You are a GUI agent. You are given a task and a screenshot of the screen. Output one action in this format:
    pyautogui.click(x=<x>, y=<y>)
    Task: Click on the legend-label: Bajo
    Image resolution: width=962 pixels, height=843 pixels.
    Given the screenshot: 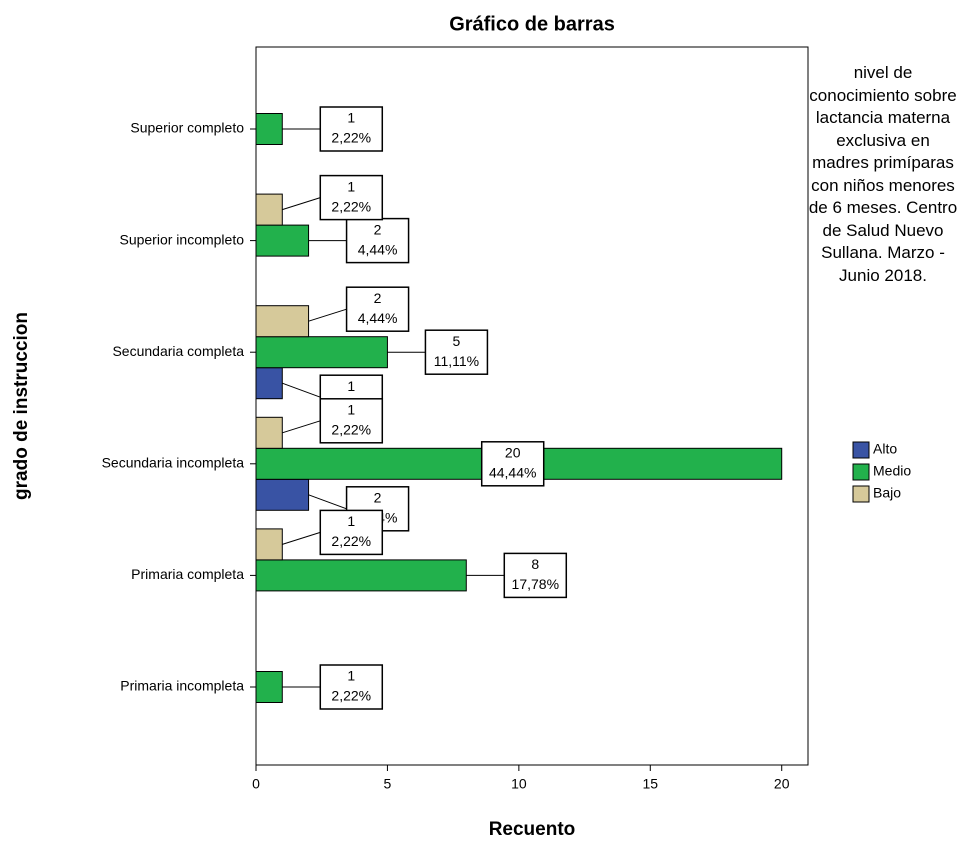 What is the action you would take?
    pyautogui.click(x=887, y=493)
    